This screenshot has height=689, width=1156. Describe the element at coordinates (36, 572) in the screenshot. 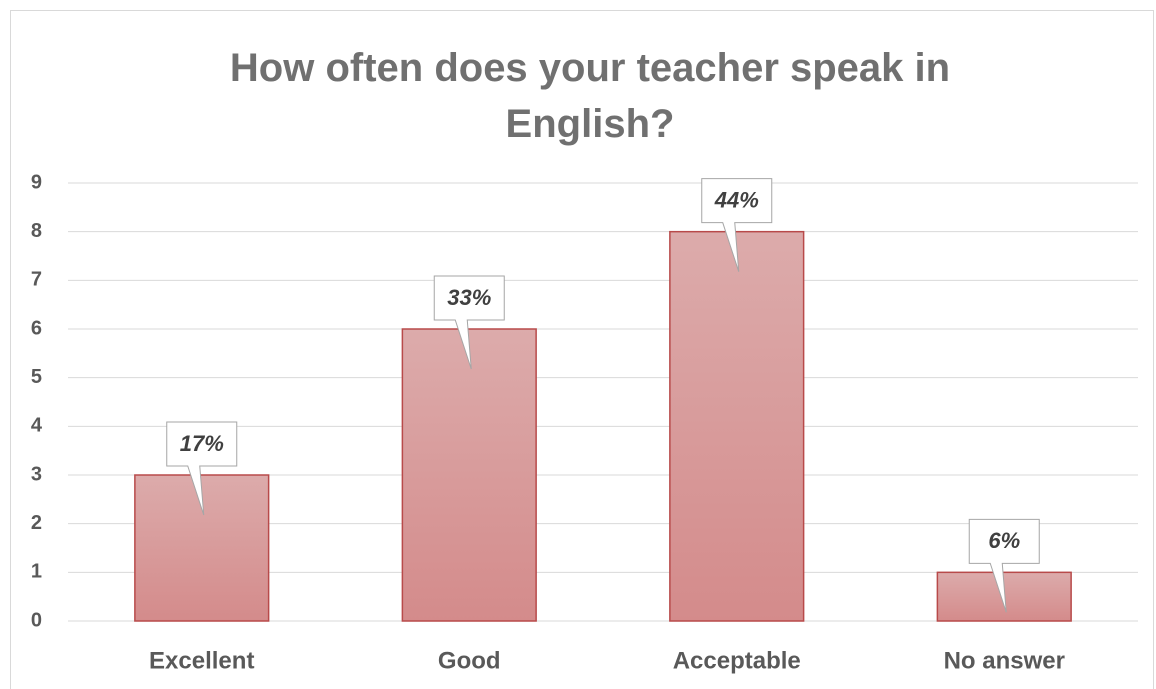

I see `y-tick-label: 1` at that location.